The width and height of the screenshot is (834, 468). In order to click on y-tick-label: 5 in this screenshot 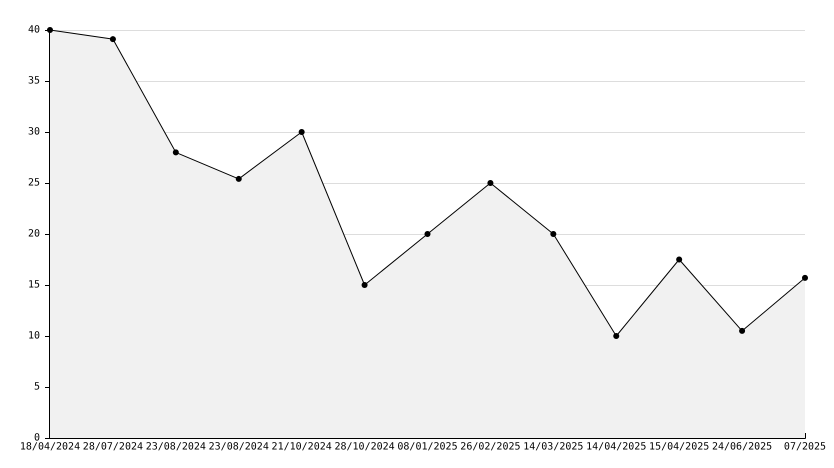, I will do `click(37, 387)`.